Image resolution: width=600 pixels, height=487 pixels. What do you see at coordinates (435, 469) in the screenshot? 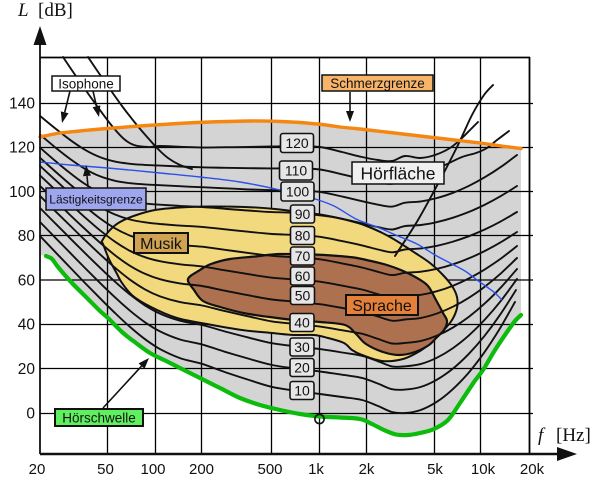
I see `svg-text: 5k` at bounding box center [435, 469].